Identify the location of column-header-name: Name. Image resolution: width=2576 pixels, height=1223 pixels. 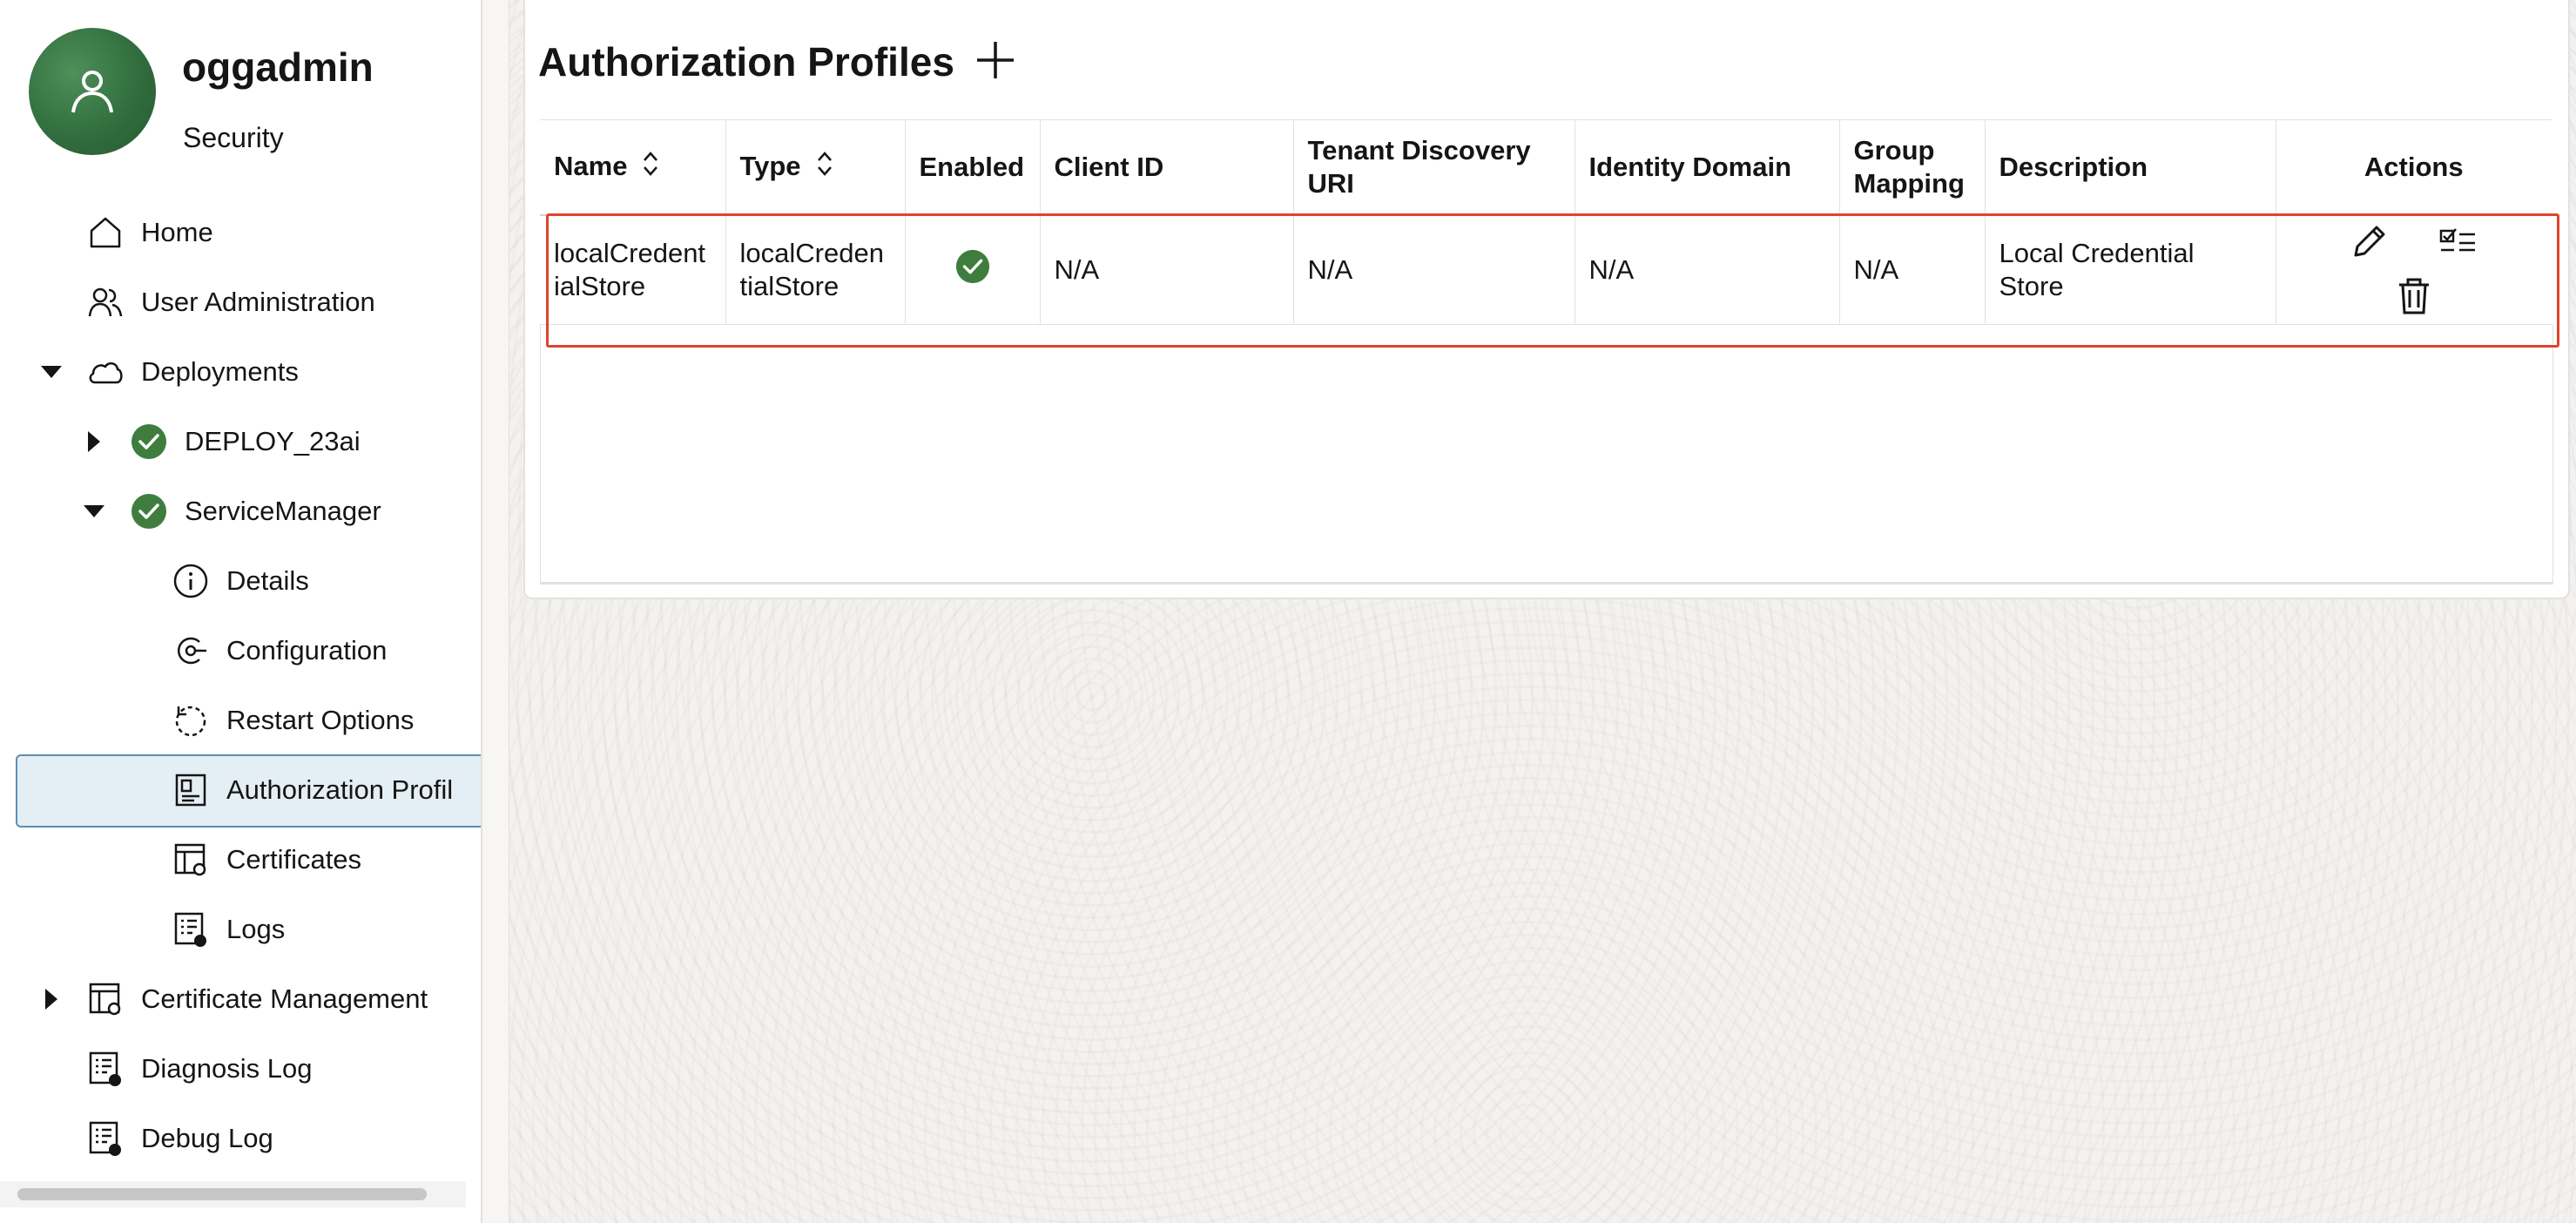
(633, 167).